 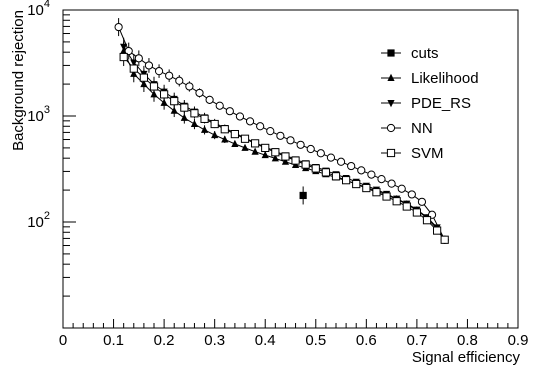 I want to click on x-tick-label: 0.2, so click(x=164, y=340).